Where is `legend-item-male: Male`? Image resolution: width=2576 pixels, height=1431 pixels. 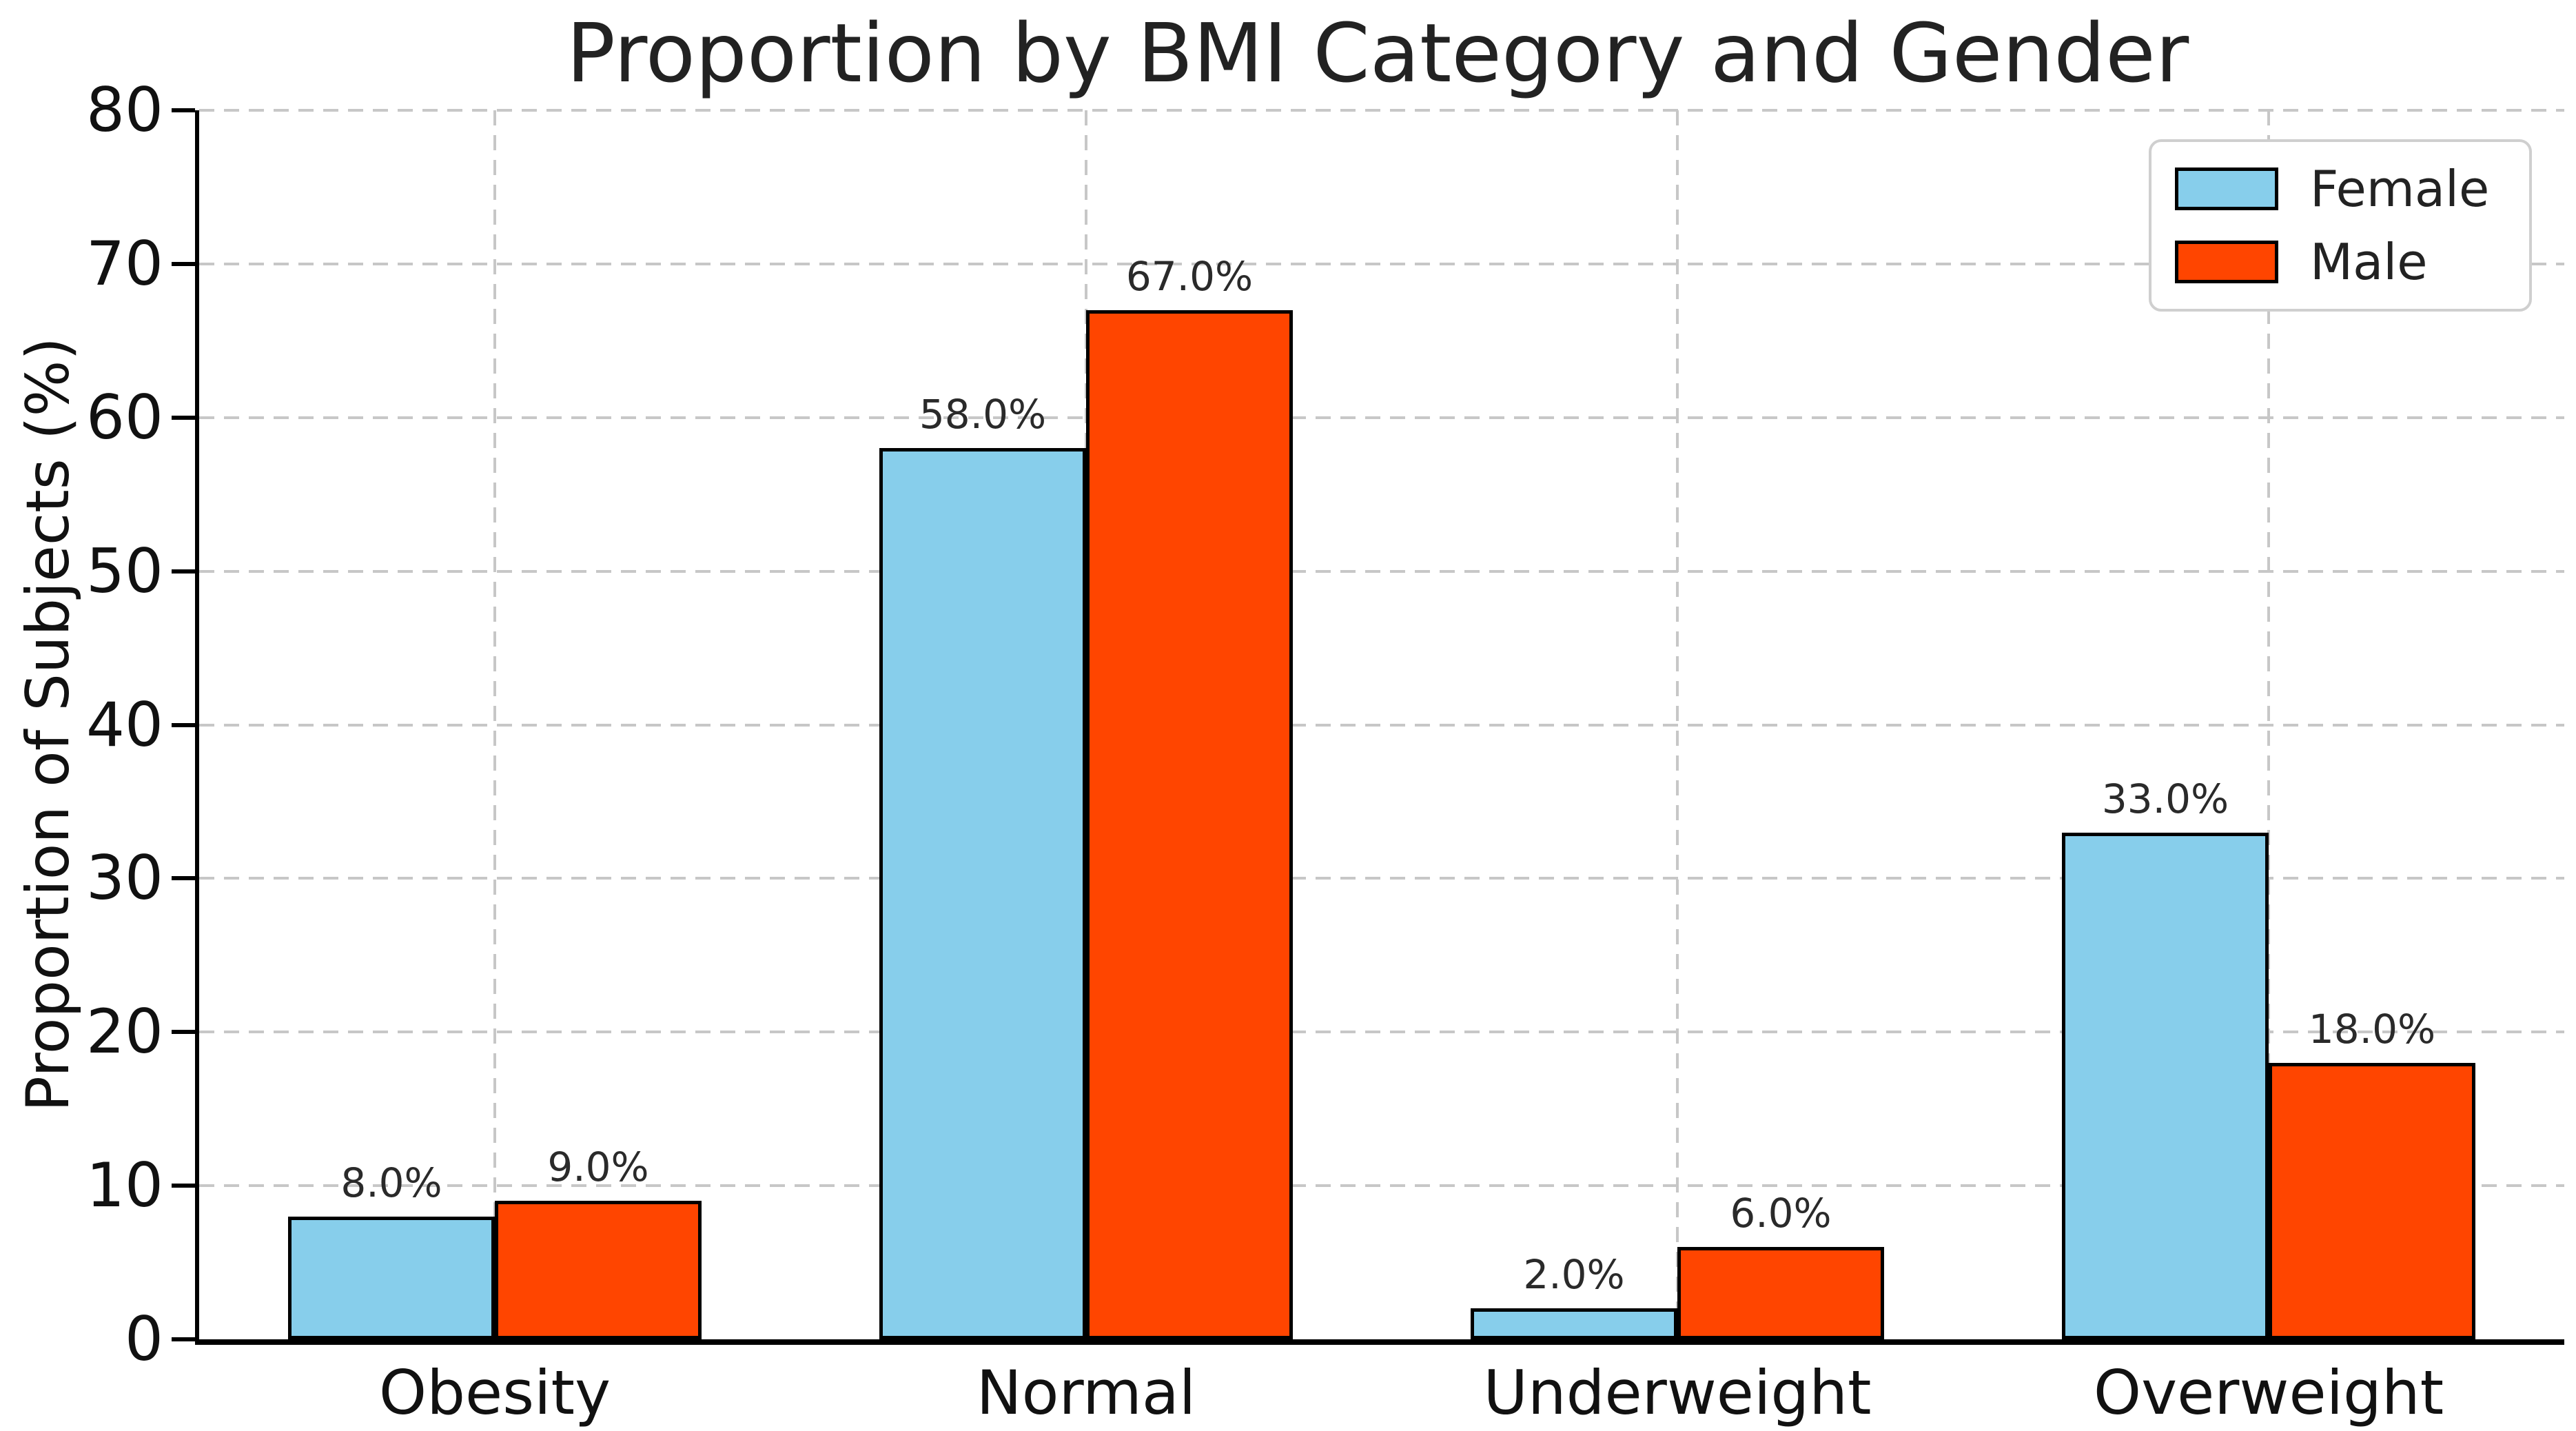
legend-item-male: Male is located at coordinates (2340, 262).